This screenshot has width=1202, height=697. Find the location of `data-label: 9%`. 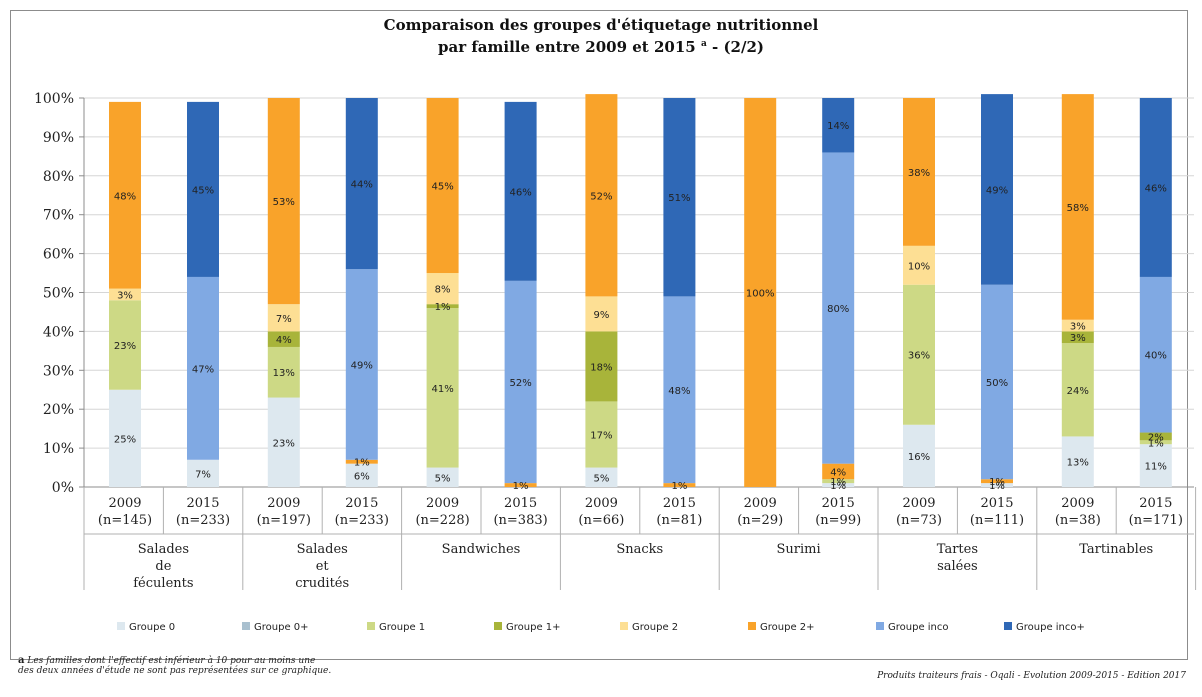

data-label: 9% is located at coordinates (601, 315).